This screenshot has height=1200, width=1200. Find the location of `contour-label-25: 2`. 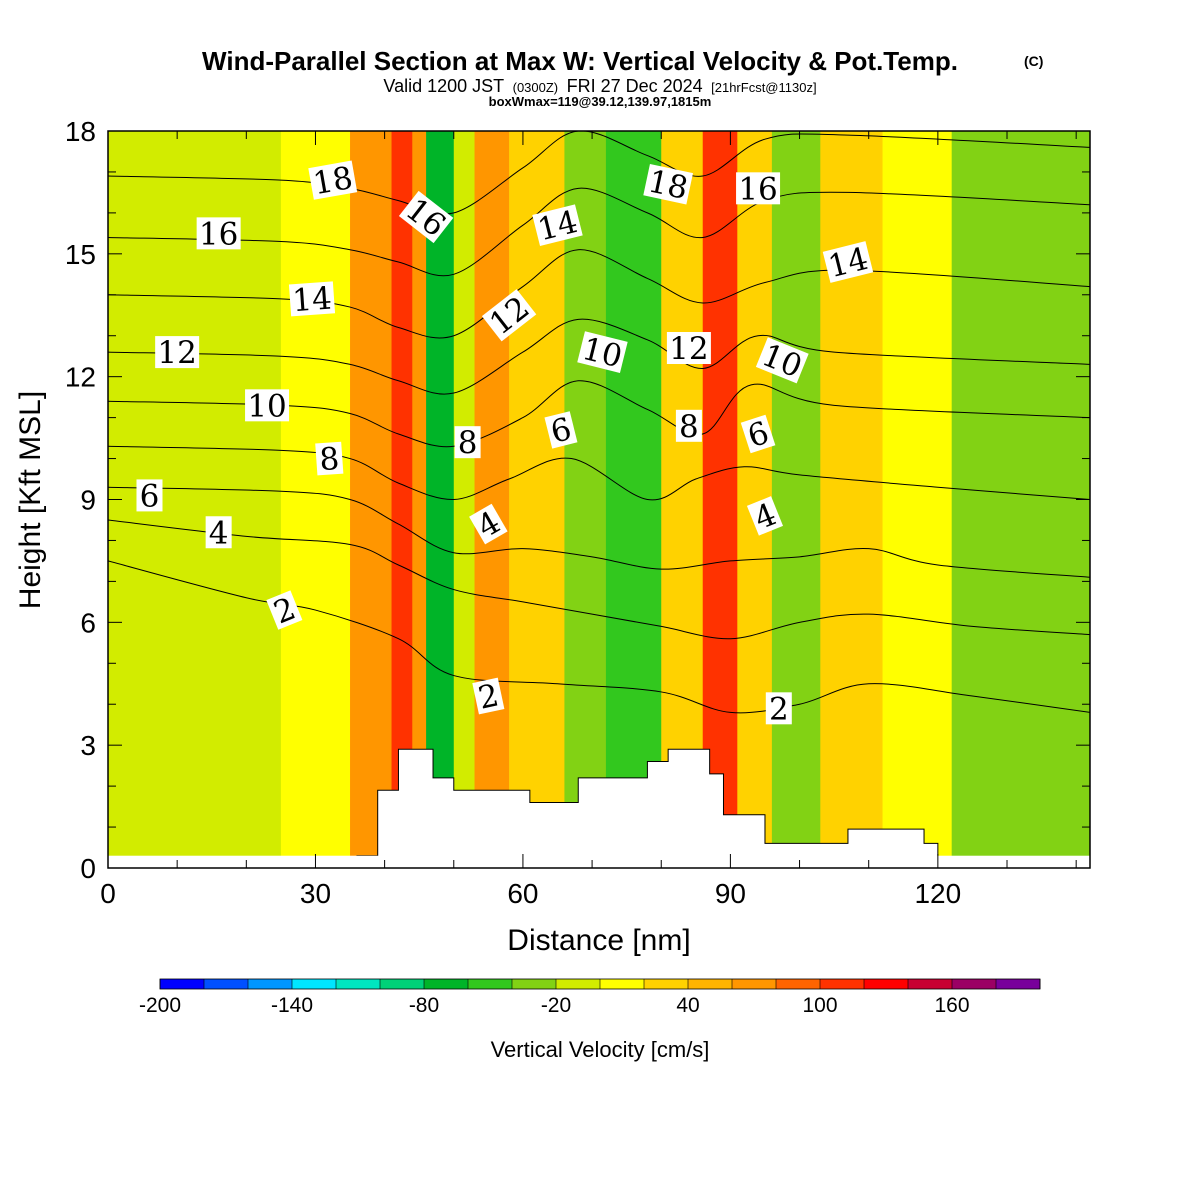

contour-label-25: 2 is located at coordinates (778, 709).